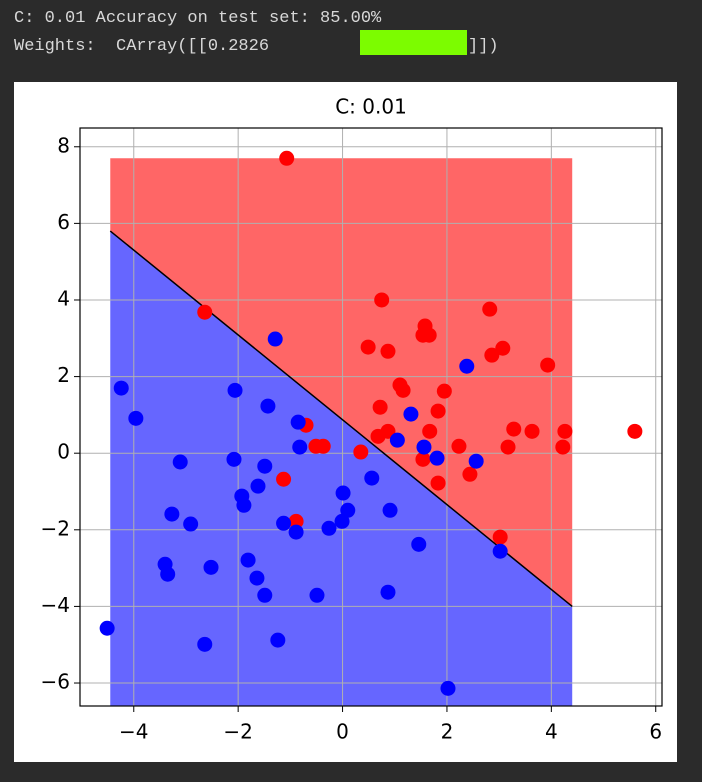 The height and width of the screenshot is (782, 702). What do you see at coordinates (198, 18) in the screenshot?
I see `accuracy-line: C: 0.01 Accuracy on test set: 85.00%` at bounding box center [198, 18].